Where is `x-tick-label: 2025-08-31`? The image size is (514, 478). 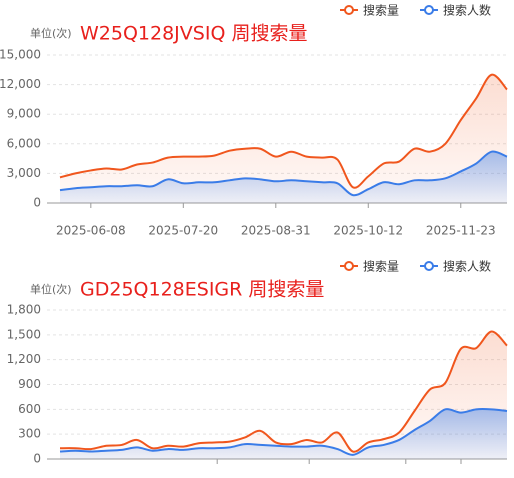 x-tick-label: 2025-08-31 is located at coordinates (276, 231).